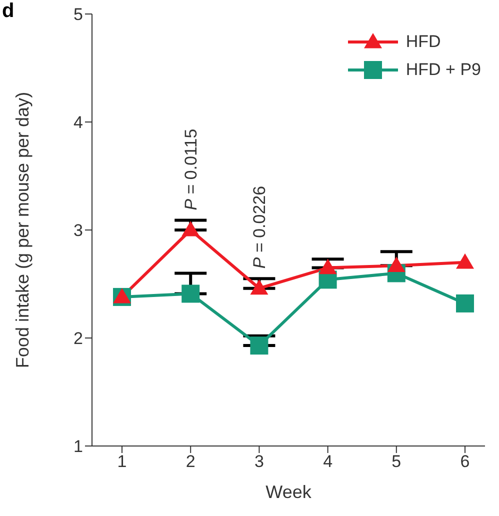 The image size is (499, 516). What do you see at coordinates (190, 169) in the screenshot?
I see `annotation: P = 0.0115` at bounding box center [190, 169].